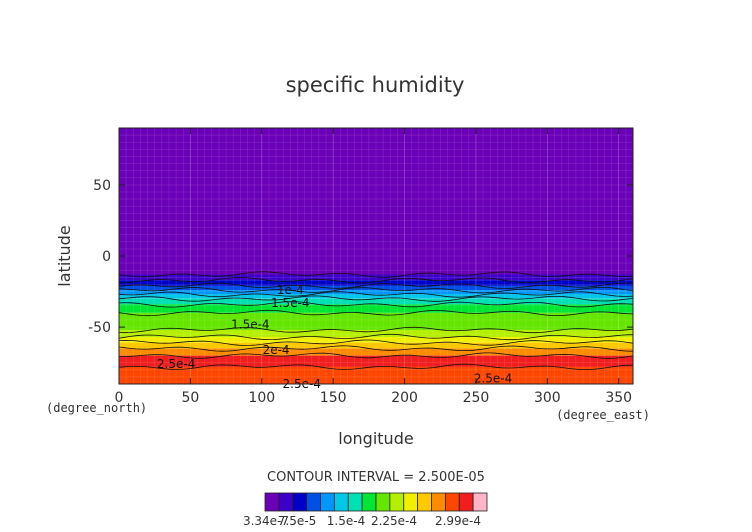 The width and height of the screenshot is (752, 532). Describe the element at coordinates (102, 186) in the screenshot. I see `y-tick-label: 50` at that location.